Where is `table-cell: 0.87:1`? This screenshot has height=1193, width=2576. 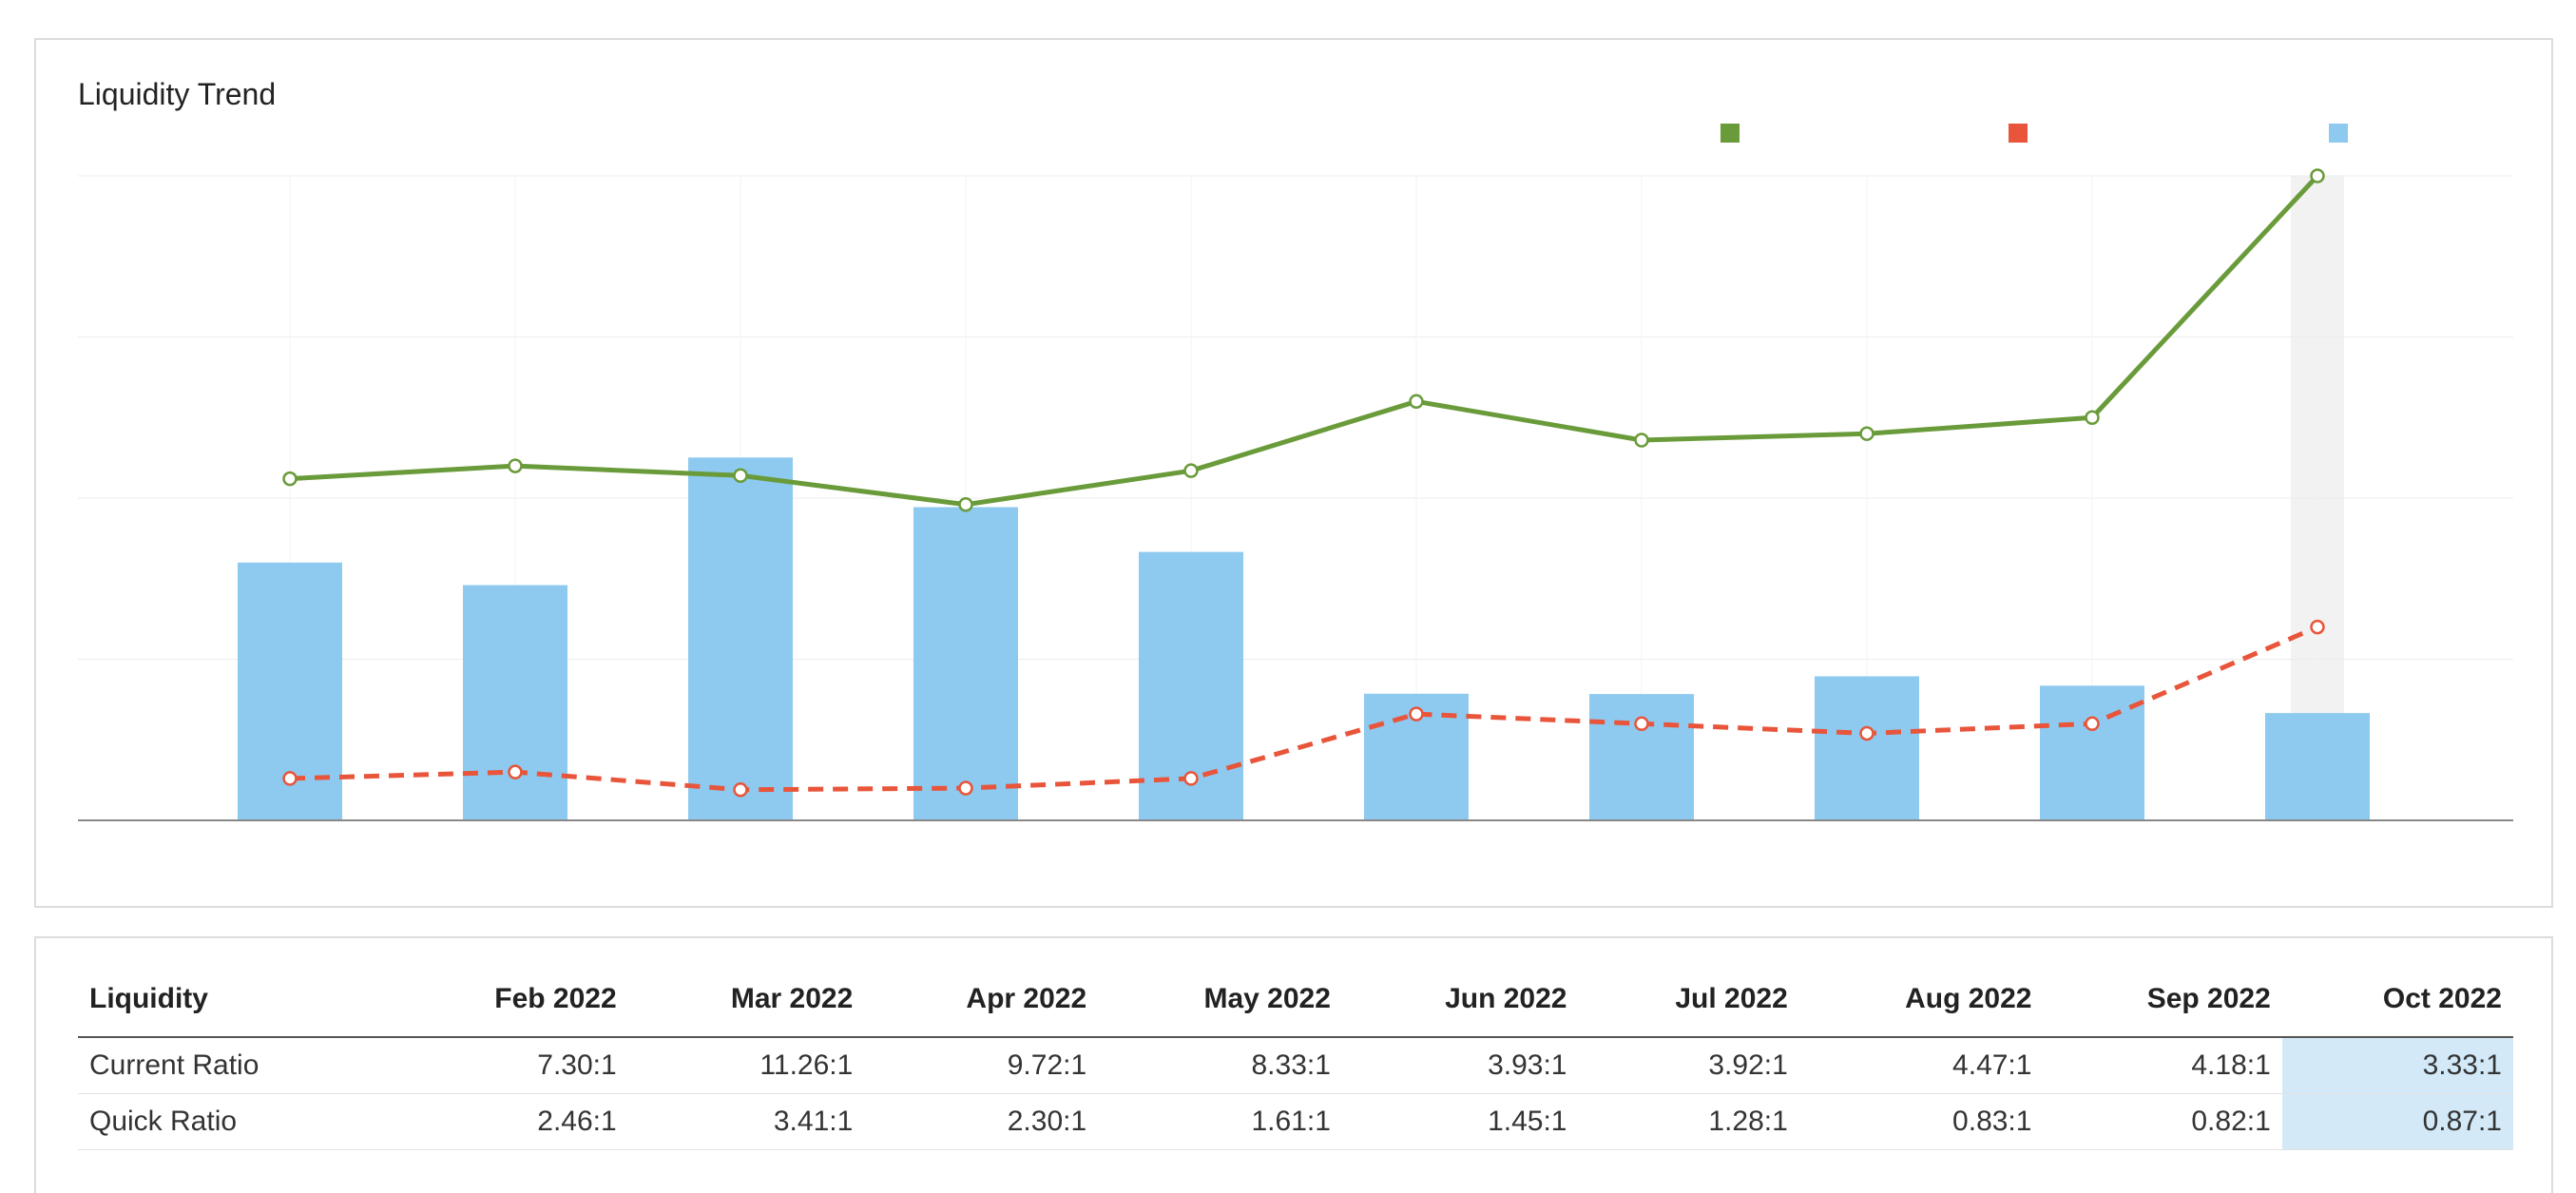 table-cell: 0.87:1 is located at coordinates (2397, 1121).